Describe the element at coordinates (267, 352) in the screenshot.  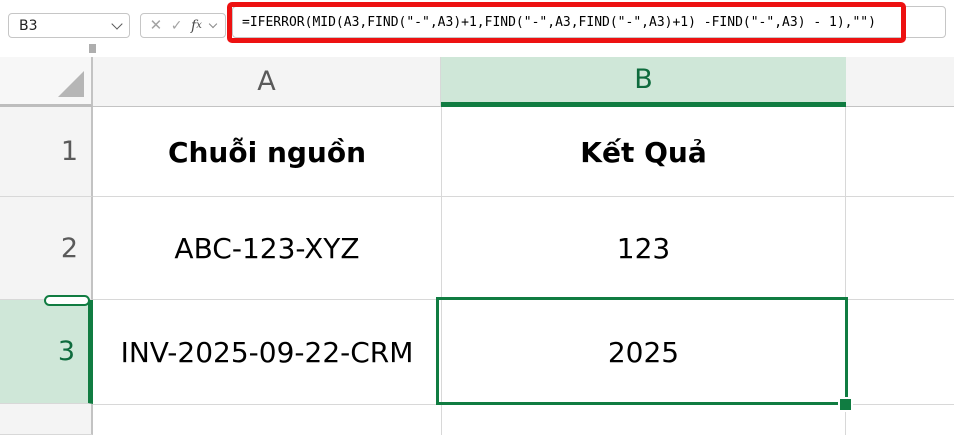
I see `cell-a3: INV-2025-09-22-CRM` at that location.